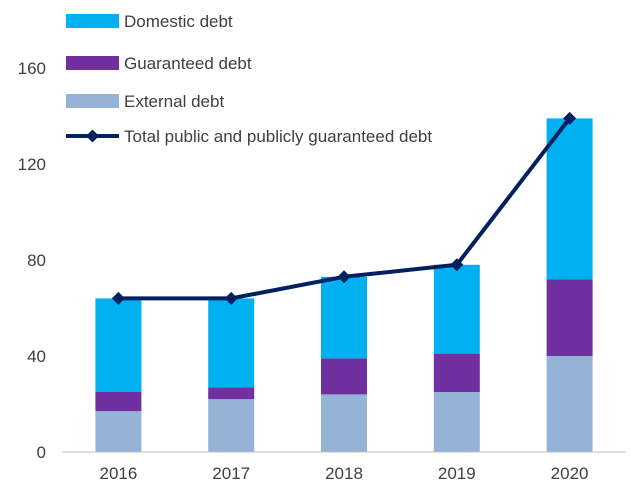 The image size is (632, 483). What do you see at coordinates (118, 473) in the screenshot?
I see `x-tick-label: 2016` at bounding box center [118, 473].